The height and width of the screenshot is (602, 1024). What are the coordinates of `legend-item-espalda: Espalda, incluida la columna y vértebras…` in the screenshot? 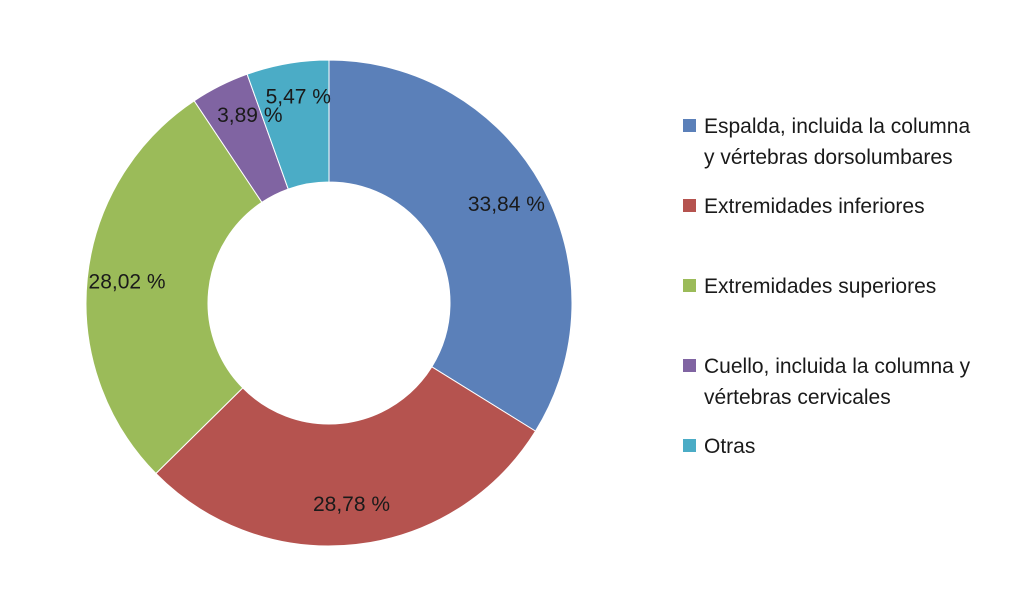 It's located at (826, 142).